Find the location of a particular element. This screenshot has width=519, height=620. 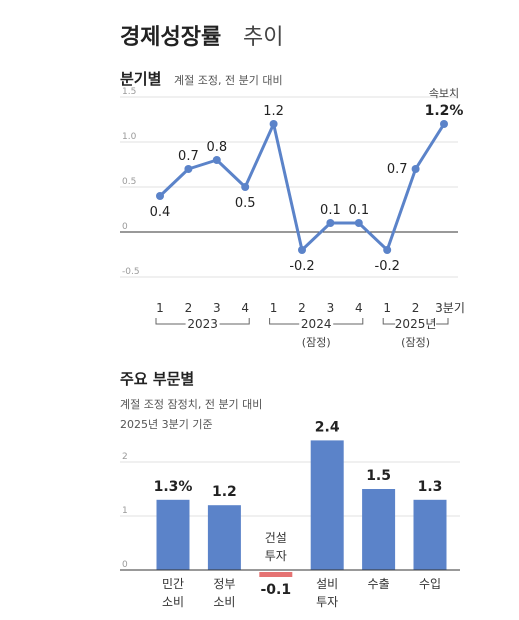

category-label: 건설 is located at coordinates (276, 538).